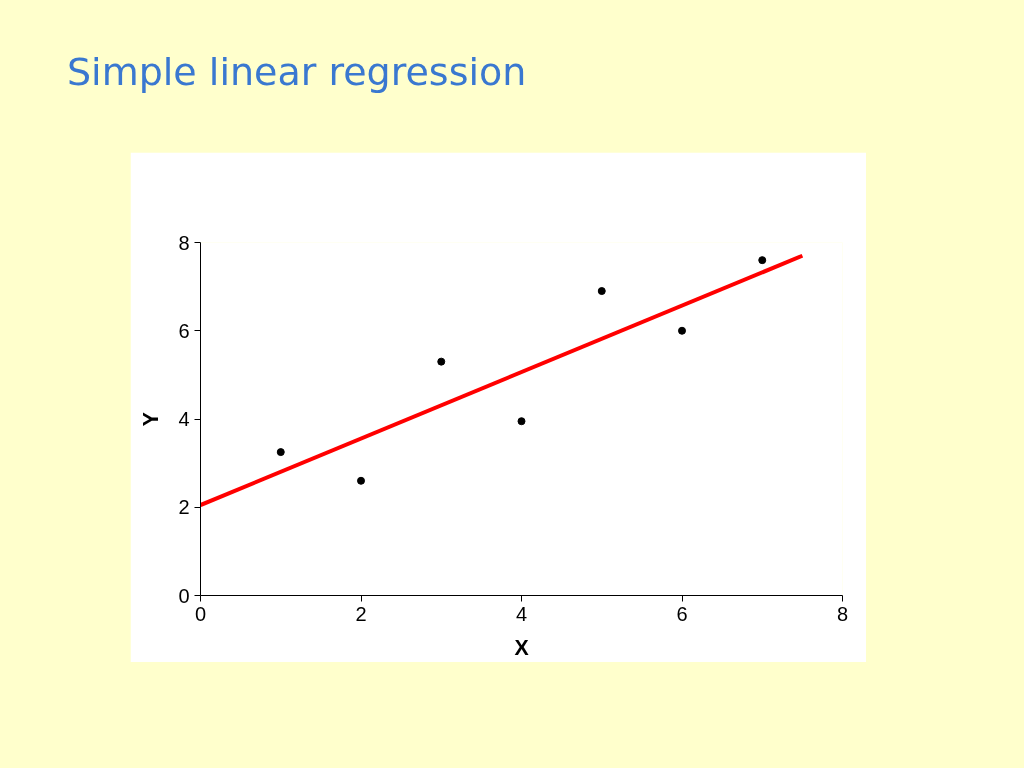  Describe the element at coordinates (151, 419) in the screenshot. I see `y-axis-title: Y` at that location.